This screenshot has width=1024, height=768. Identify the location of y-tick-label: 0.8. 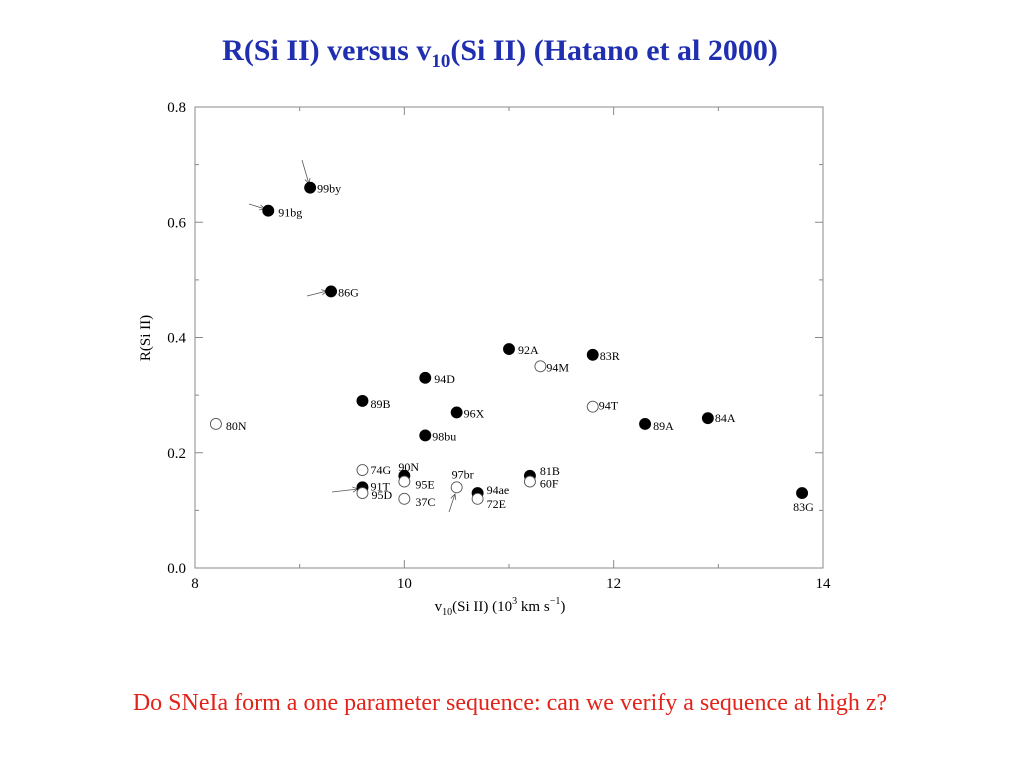
(176, 108).